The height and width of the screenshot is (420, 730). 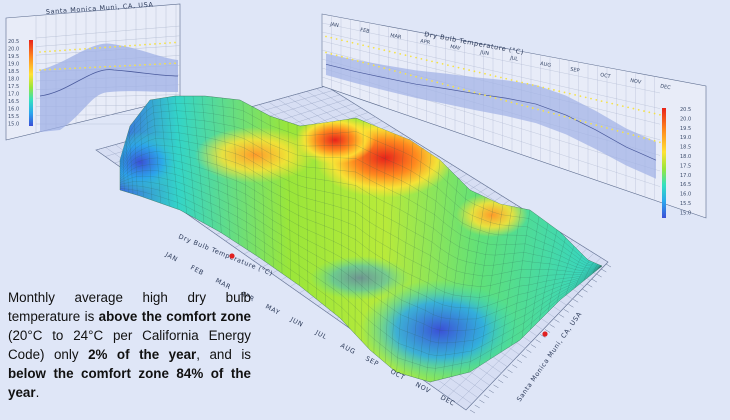 What do you see at coordinates (13, 42) in the screenshot?
I see `left-legend-value: 20.5` at bounding box center [13, 42].